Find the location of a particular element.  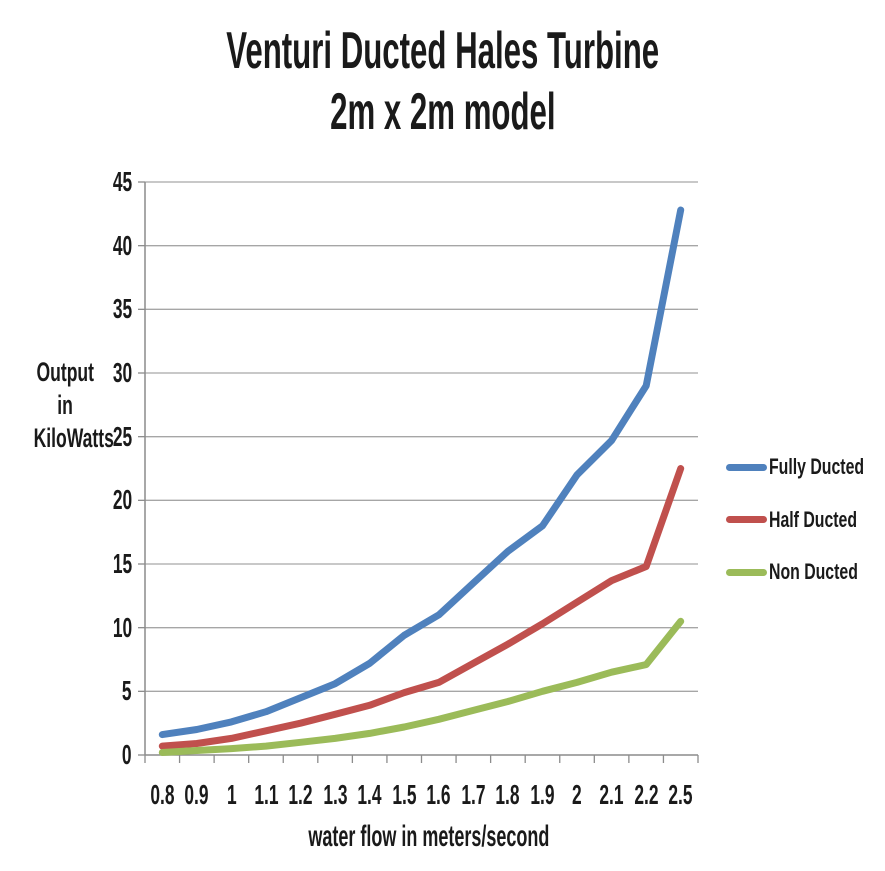

x-tick-label-text: 0.8 is located at coordinates (162, 794).